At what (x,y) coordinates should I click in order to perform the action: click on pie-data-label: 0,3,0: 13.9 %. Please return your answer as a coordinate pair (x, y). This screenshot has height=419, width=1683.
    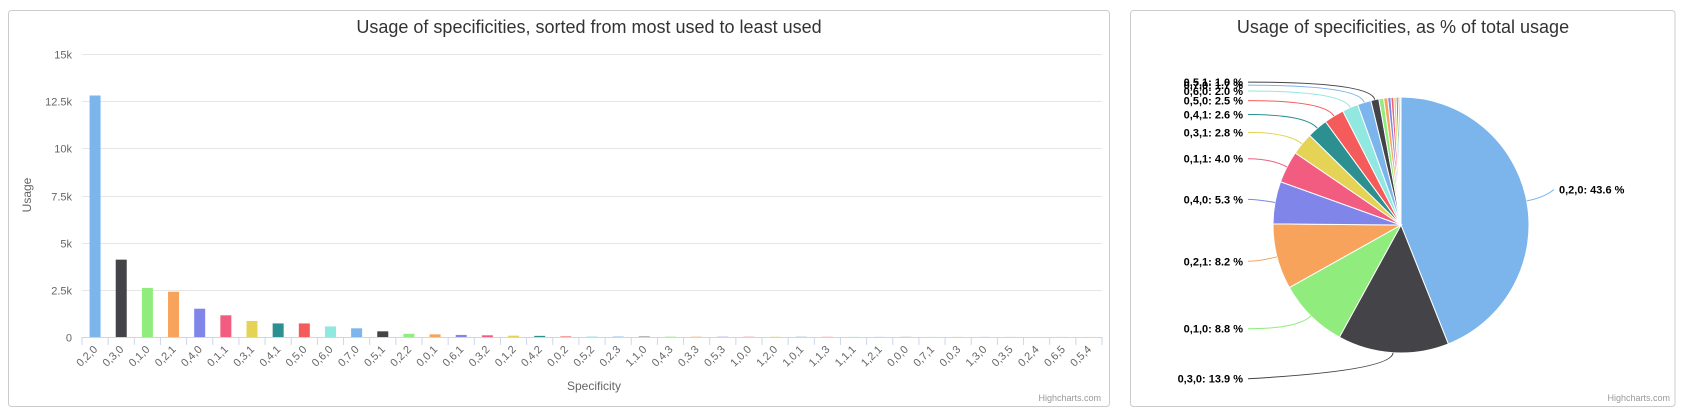
    Looking at the image, I should click on (1211, 380).